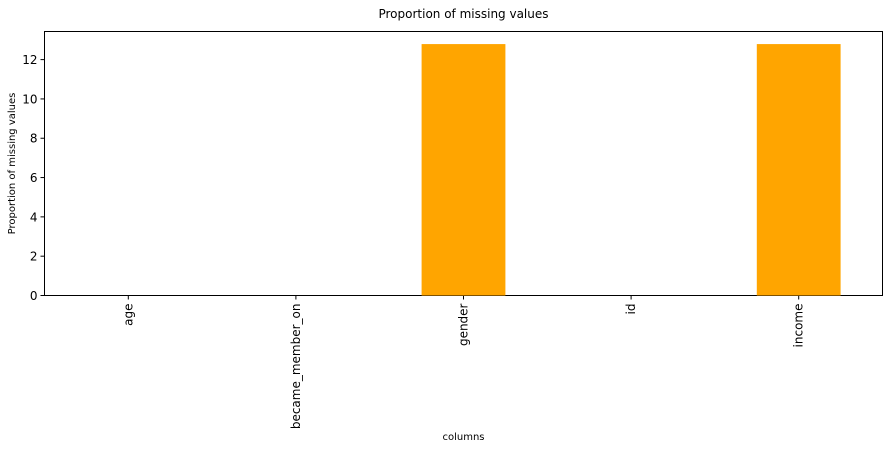 Image resolution: width=891 pixels, height=449 pixels. Describe the element at coordinates (128, 315) in the screenshot. I see `x-tick-label-age: age` at that location.